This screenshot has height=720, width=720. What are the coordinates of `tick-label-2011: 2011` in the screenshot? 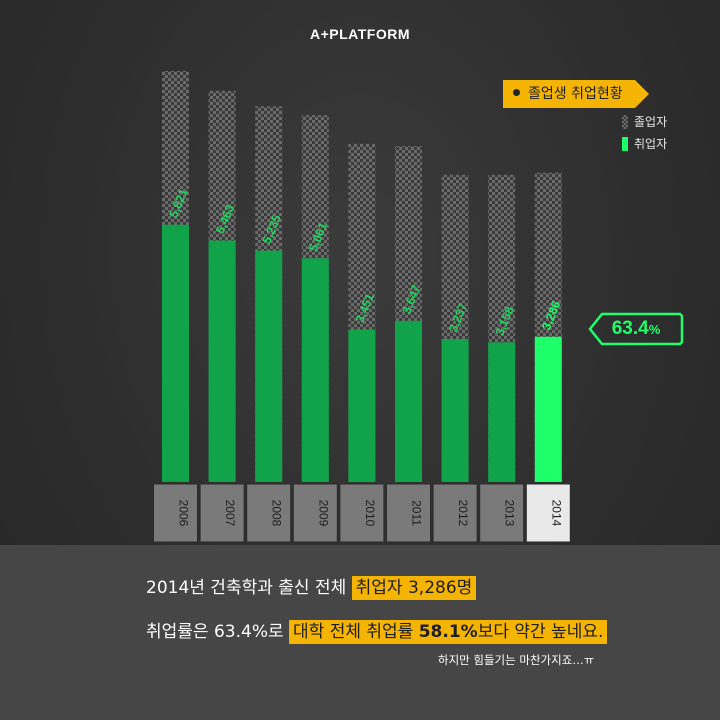 It's located at (417, 513).